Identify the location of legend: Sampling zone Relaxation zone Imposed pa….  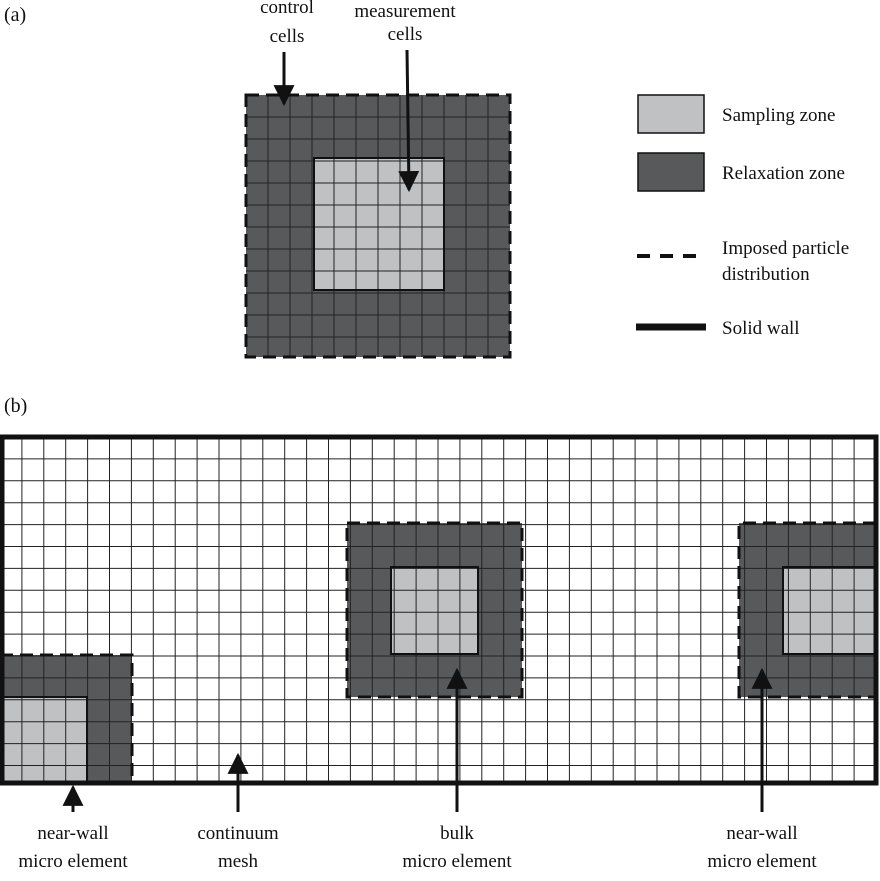
(745, 216).